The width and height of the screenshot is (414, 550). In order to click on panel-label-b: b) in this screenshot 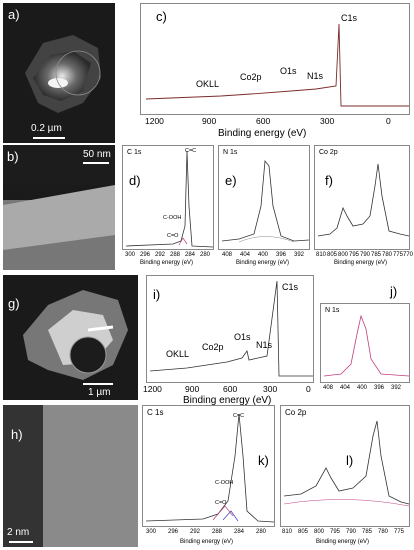, I will do `click(13, 156)`.